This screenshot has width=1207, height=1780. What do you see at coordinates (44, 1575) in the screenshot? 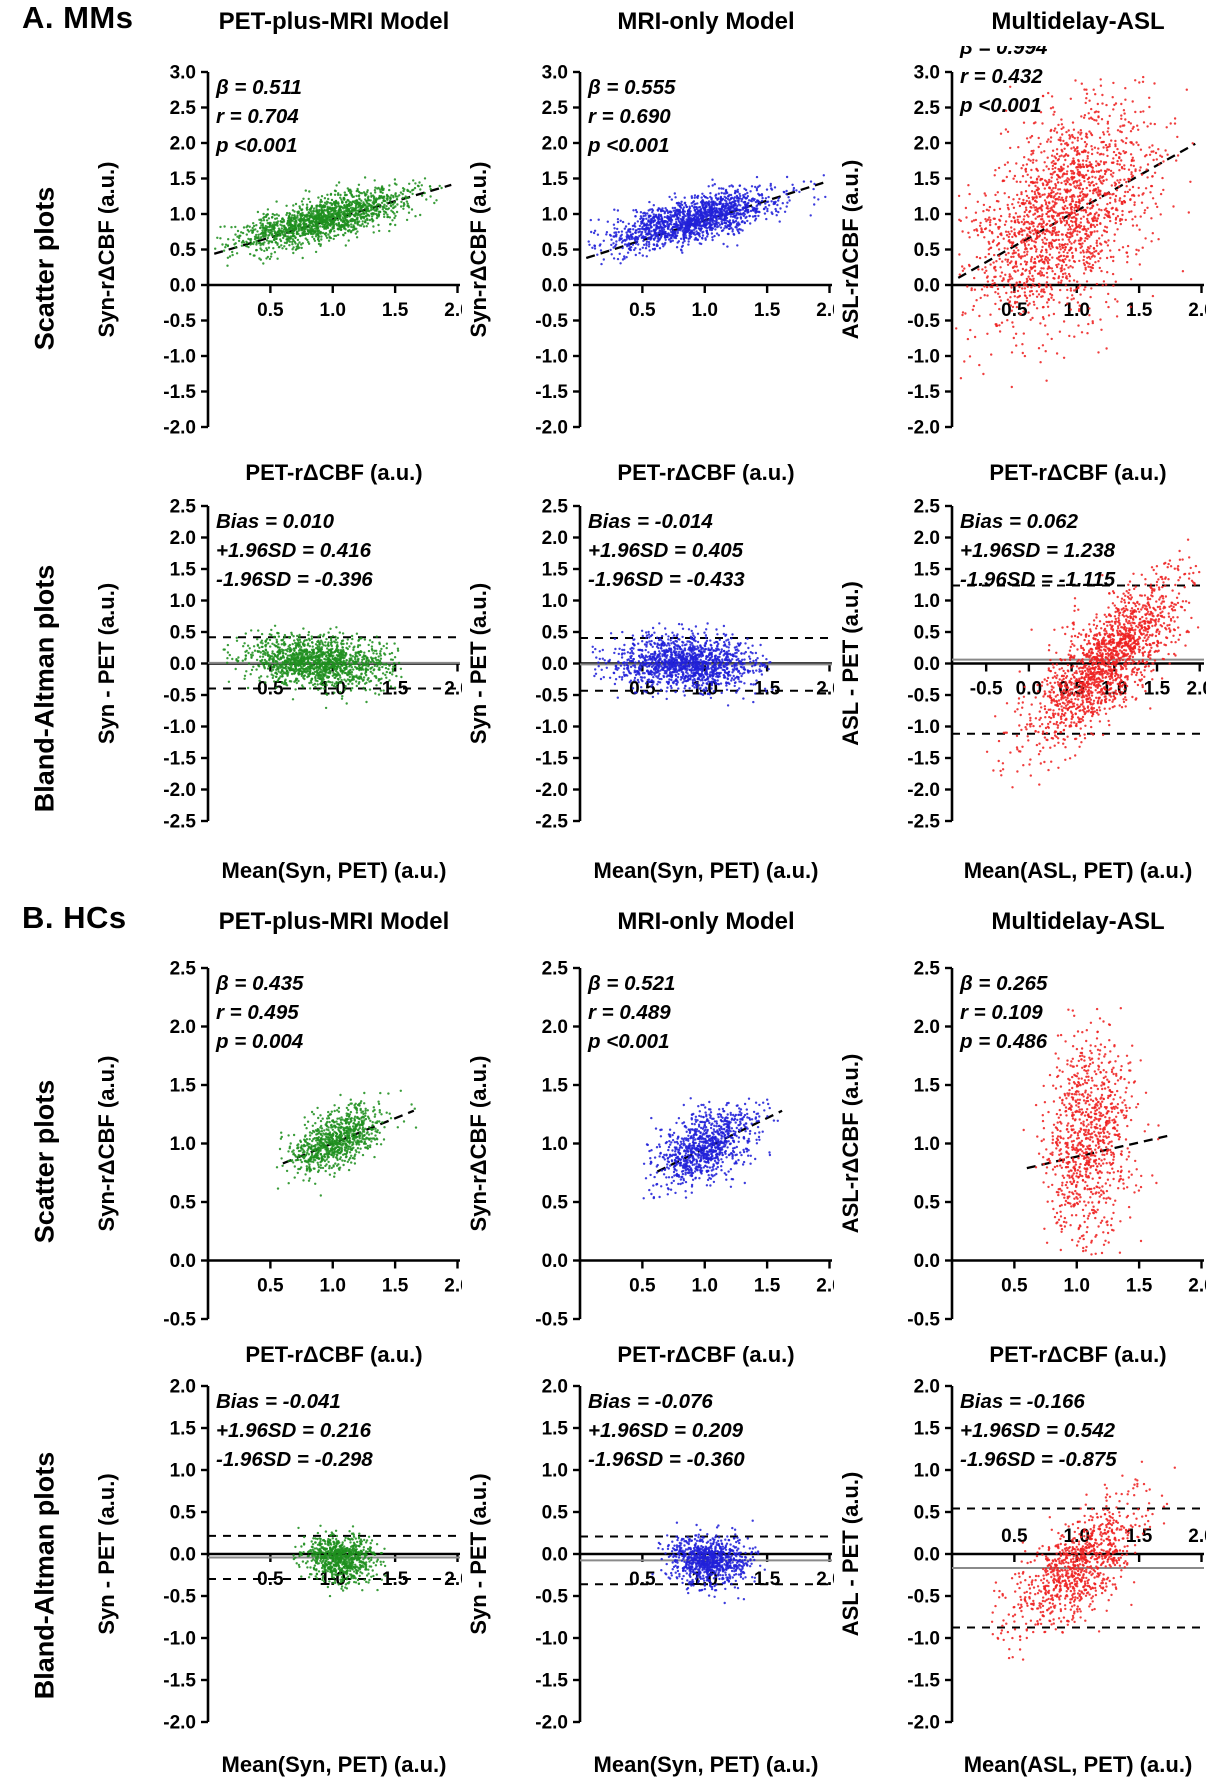
I see `row-label-bland-altman-plots-b: Bland-Altman plots` at bounding box center [44, 1575].